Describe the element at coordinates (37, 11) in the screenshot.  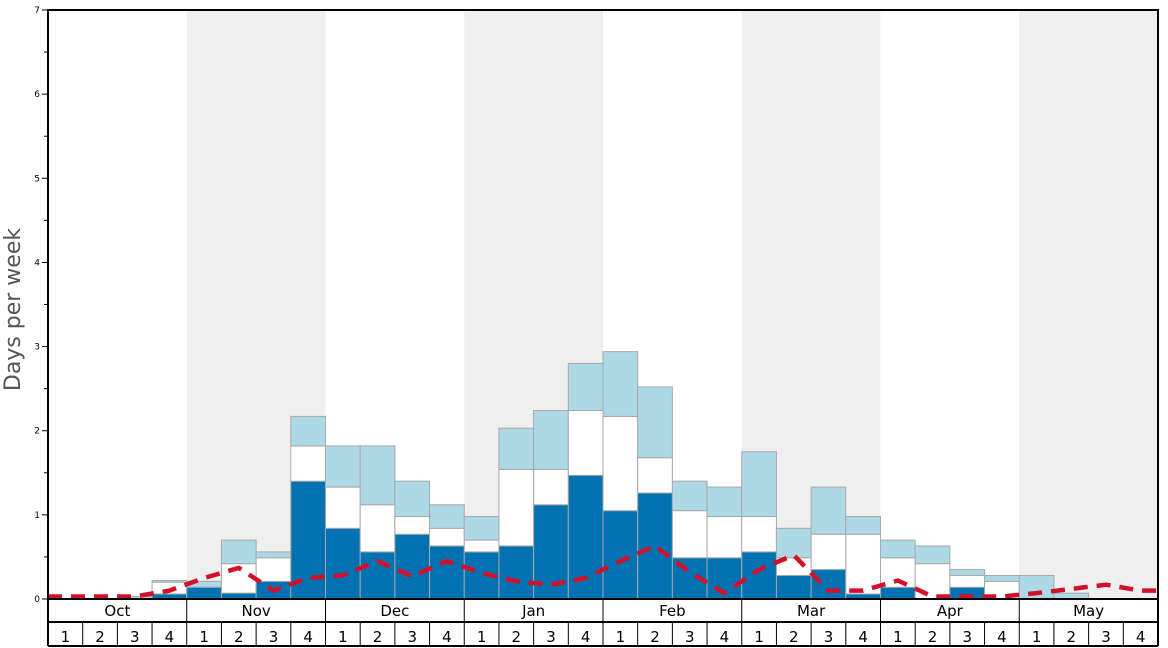
I see `y-tick-label: 7` at that location.